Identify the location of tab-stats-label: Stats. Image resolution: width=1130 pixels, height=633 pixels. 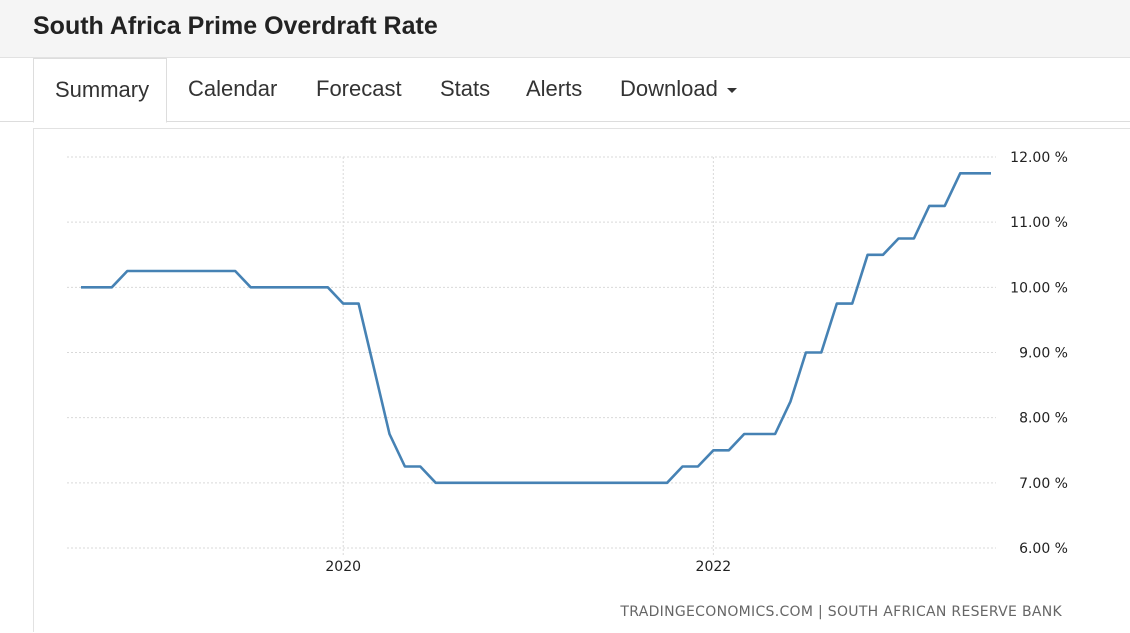
(465, 88).